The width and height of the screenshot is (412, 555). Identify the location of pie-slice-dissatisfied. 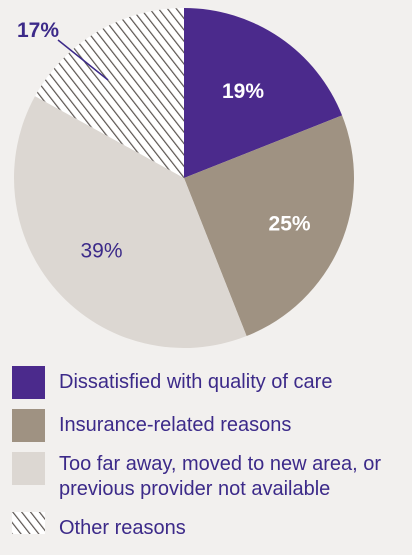
(263, 93).